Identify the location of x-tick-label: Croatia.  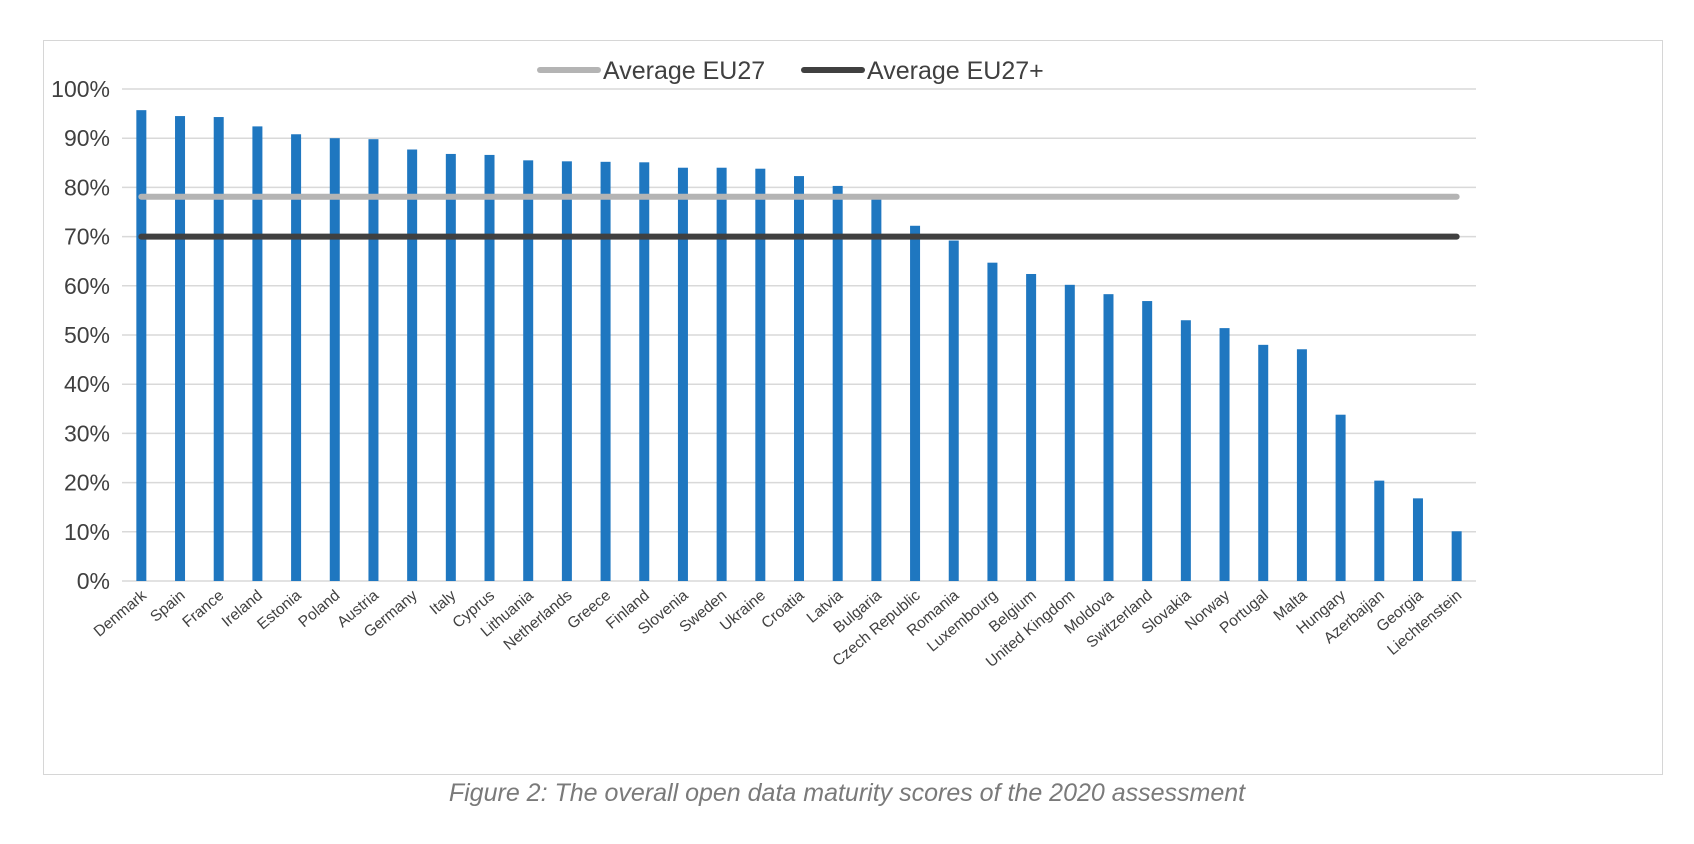
(782, 609).